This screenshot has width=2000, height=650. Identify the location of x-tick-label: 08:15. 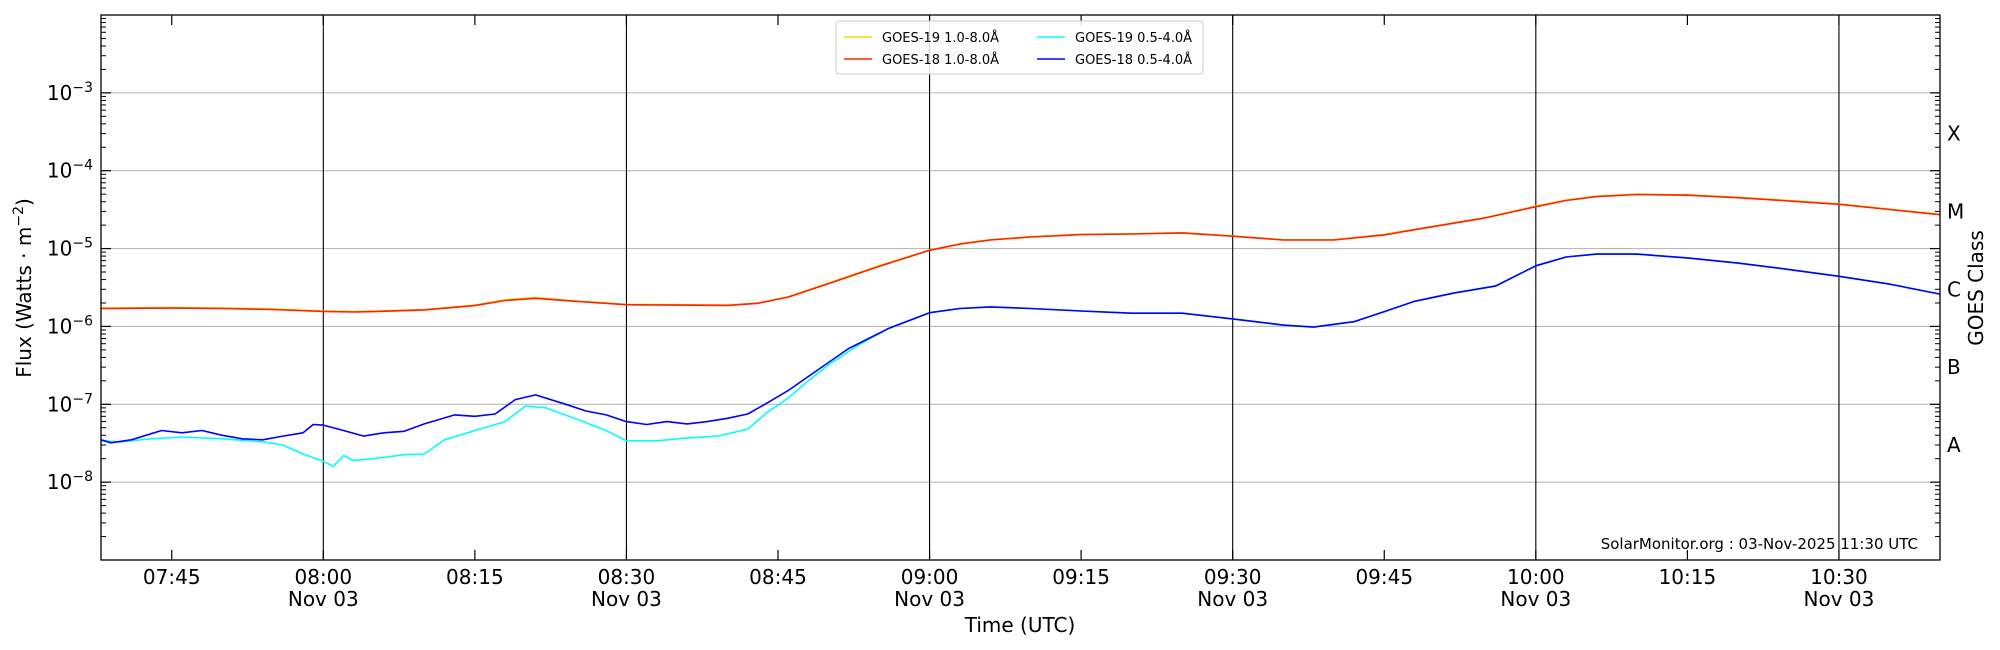
(475, 577).